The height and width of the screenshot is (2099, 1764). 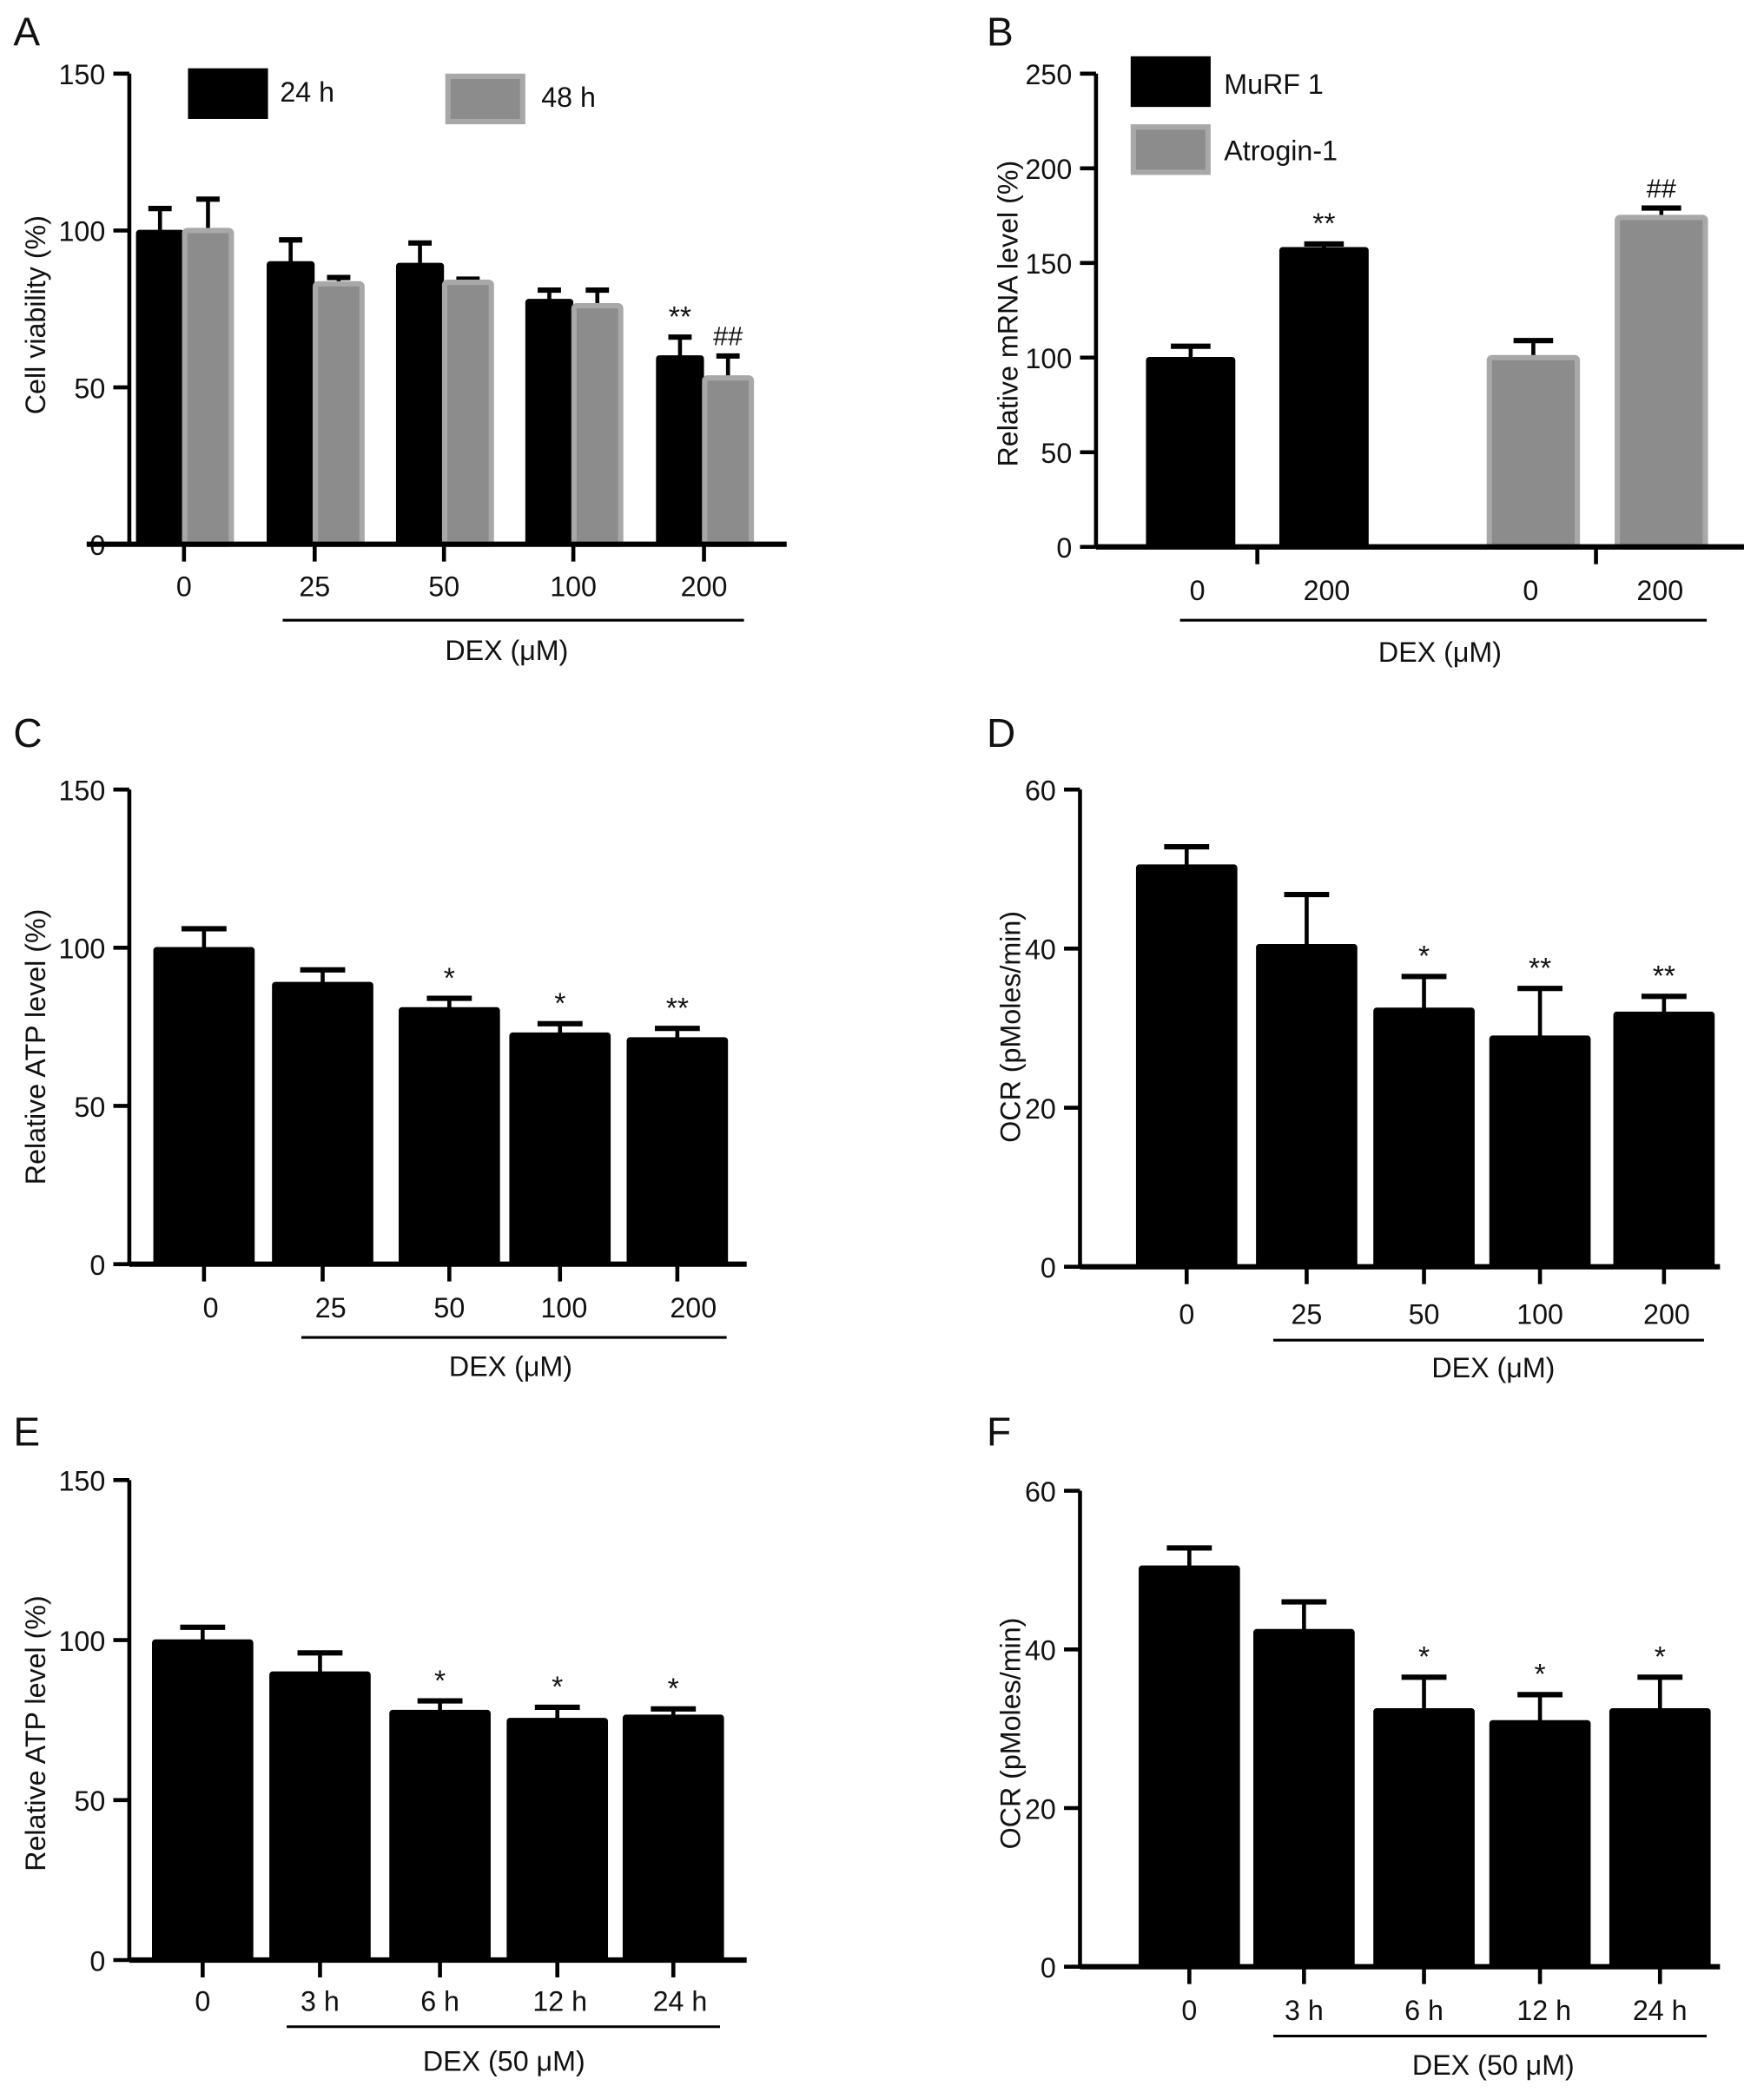 I want to click on y-axis-title: Cell viability (%), so click(x=35, y=314).